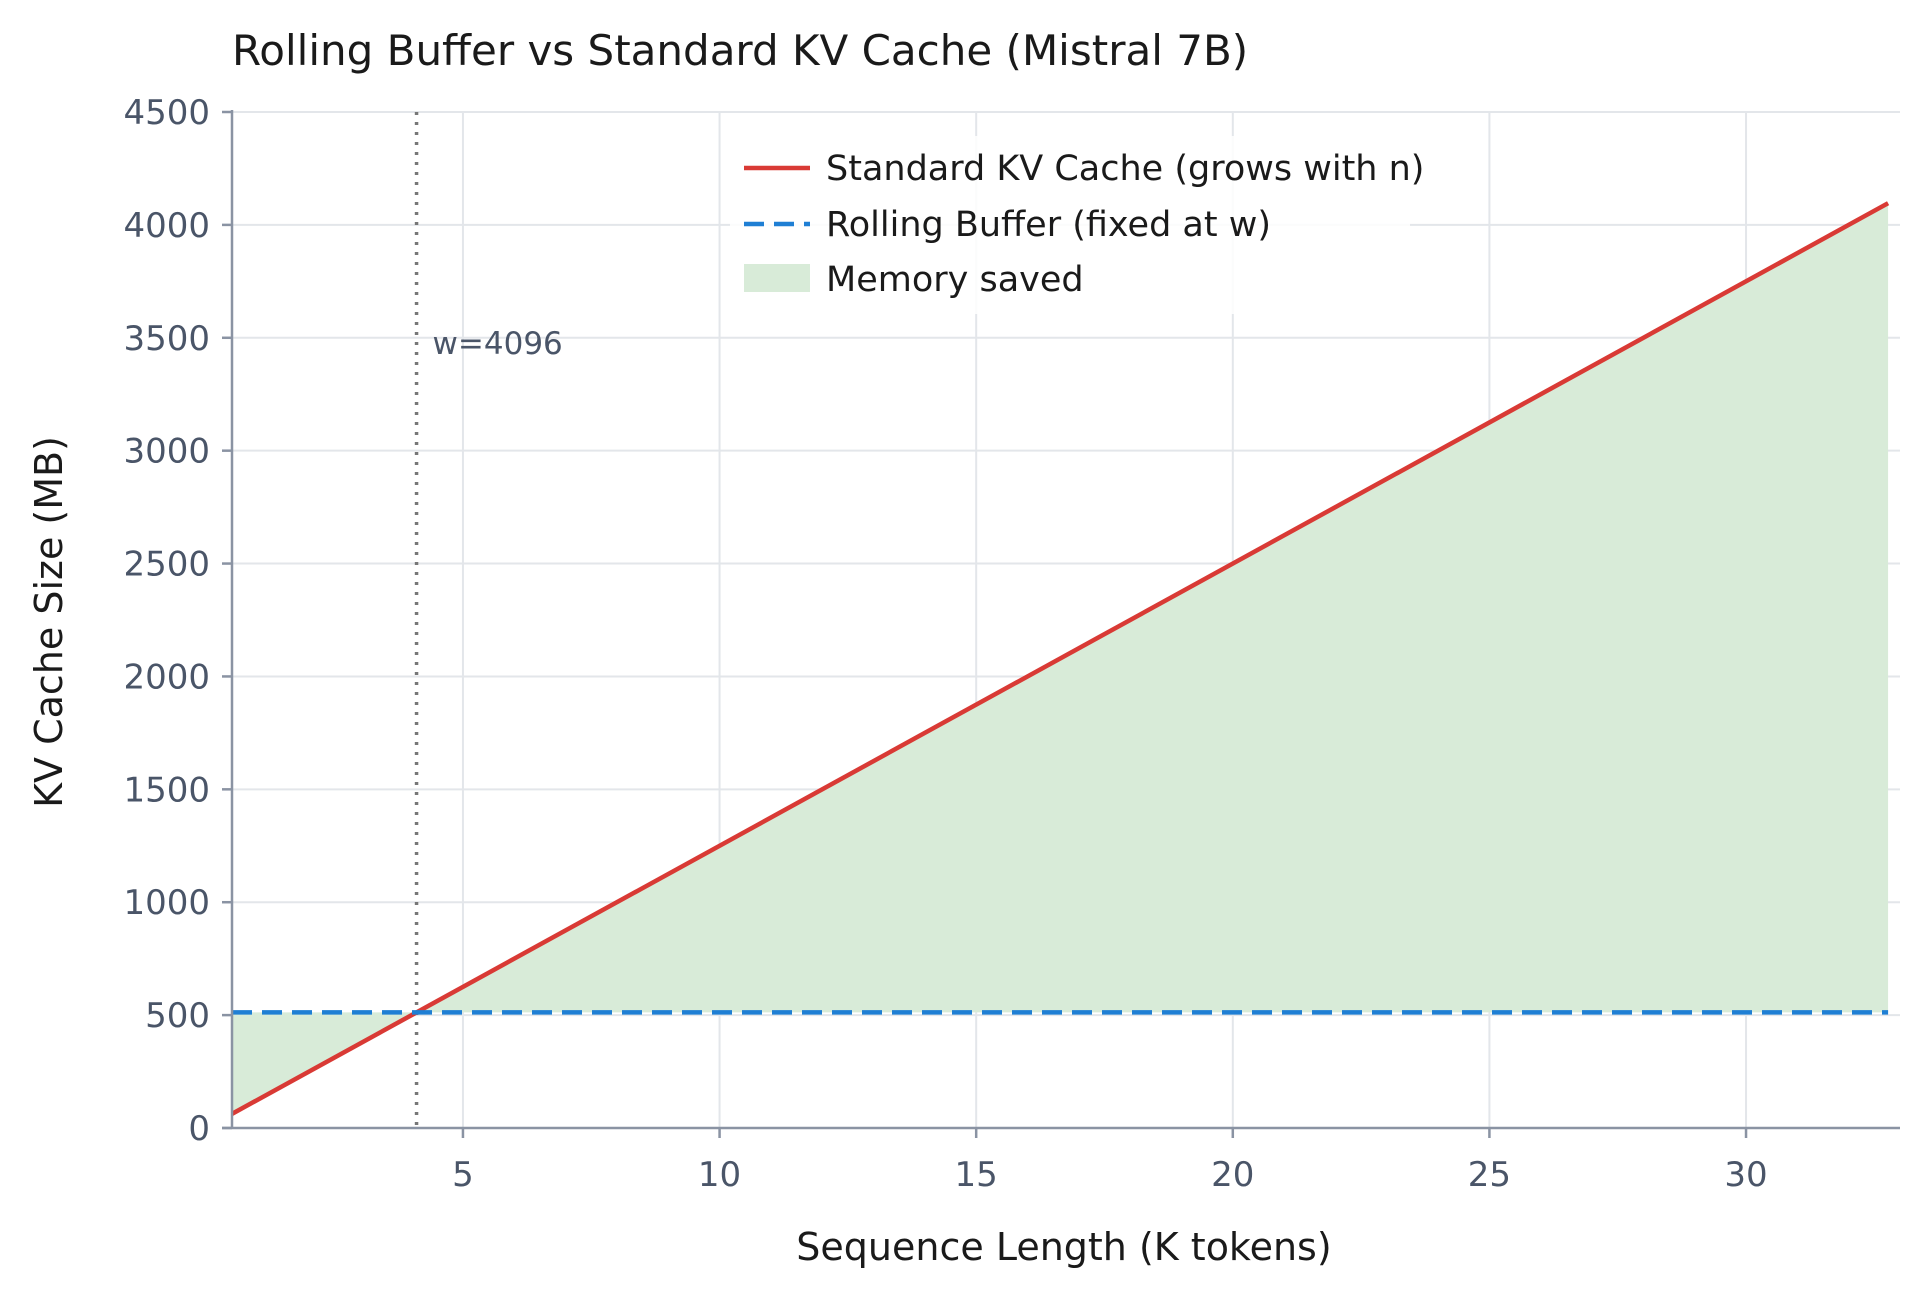  I want to click on y-tick-label: 2500, so click(166, 565).